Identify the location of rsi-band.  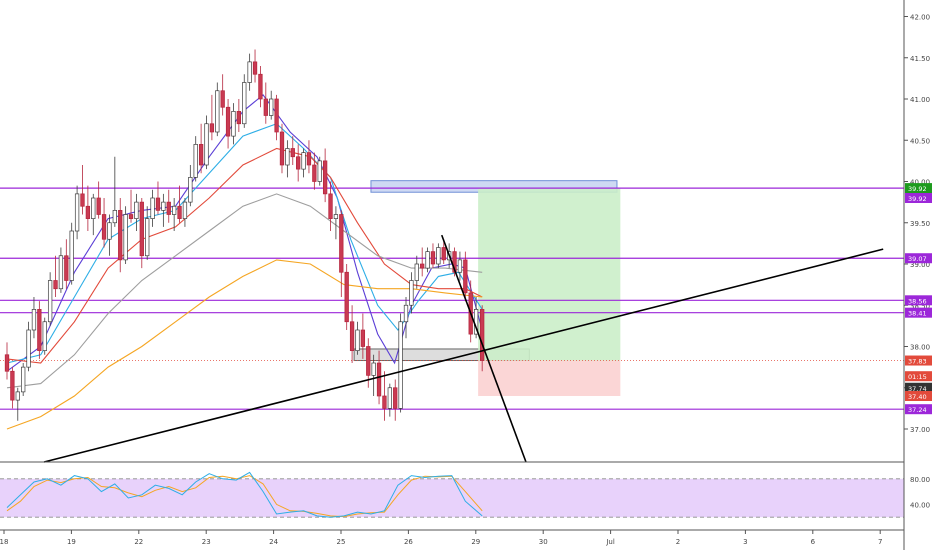
(452, 498).